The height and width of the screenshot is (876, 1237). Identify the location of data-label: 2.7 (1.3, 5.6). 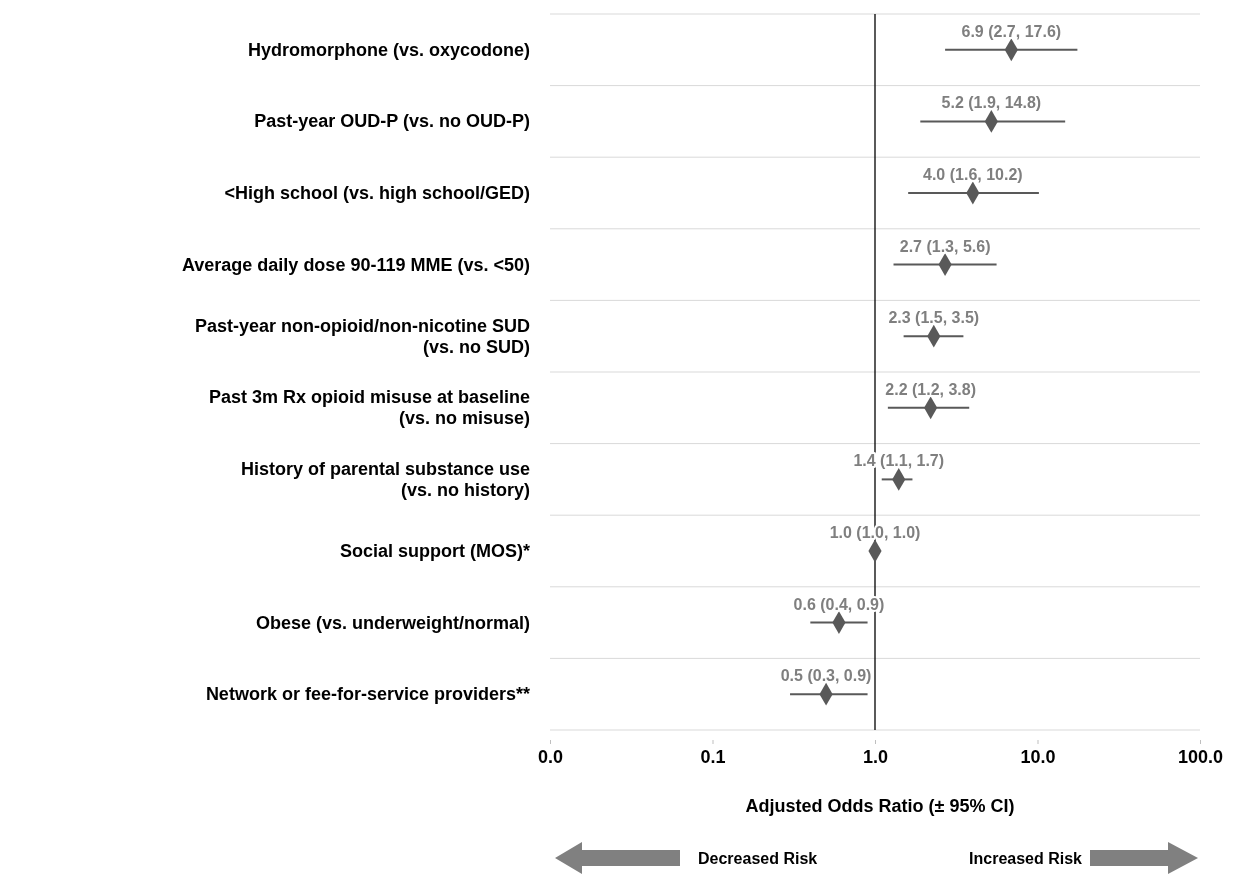
(945, 246).